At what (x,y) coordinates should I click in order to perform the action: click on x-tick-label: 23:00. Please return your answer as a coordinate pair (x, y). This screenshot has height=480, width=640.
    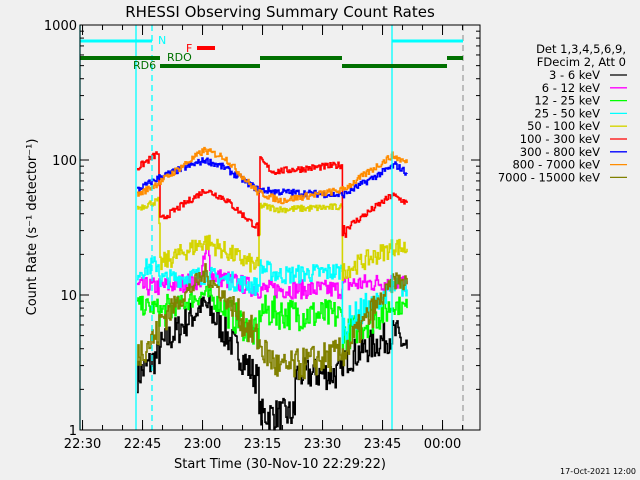
    Looking at the image, I should click on (202, 444).